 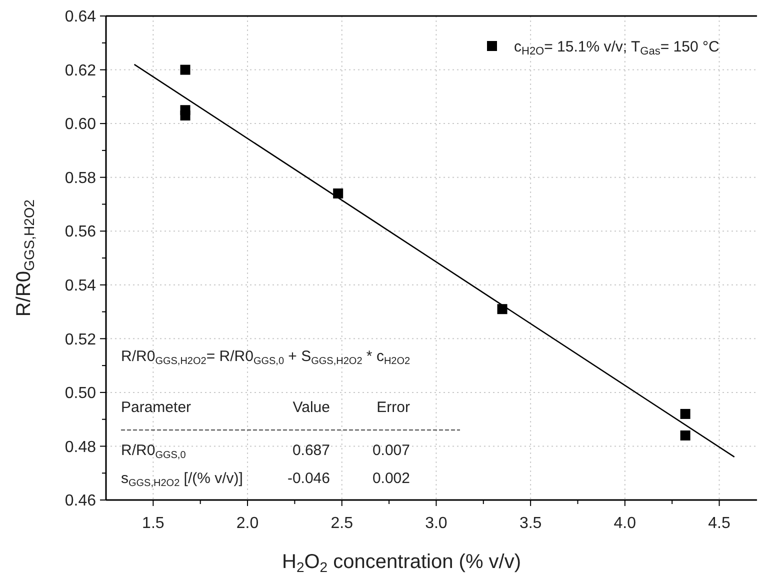 What do you see at coordinates (391, 450) in the screenshot?
I see `annotation: 0.007` at bounding box center [391, 450].